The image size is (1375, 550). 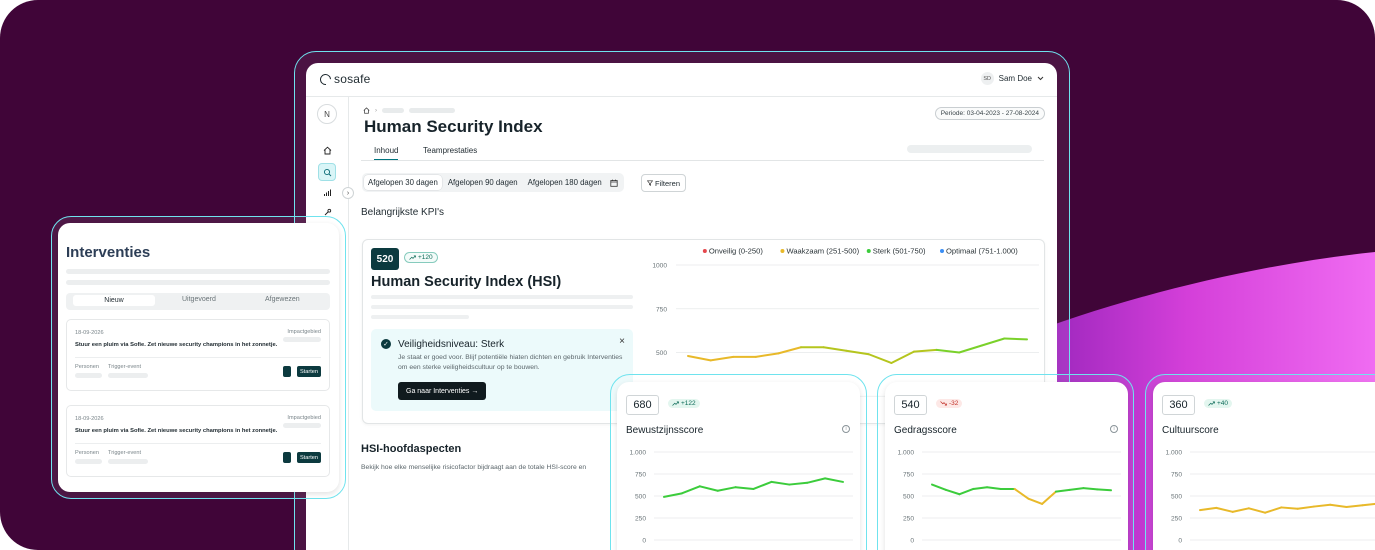 What do you see at coordinates (1270, 497) in the screenshot?
I see `cultuur-line-chart: 1.000 750 500 250 0` at bounding box center [1270, 497].